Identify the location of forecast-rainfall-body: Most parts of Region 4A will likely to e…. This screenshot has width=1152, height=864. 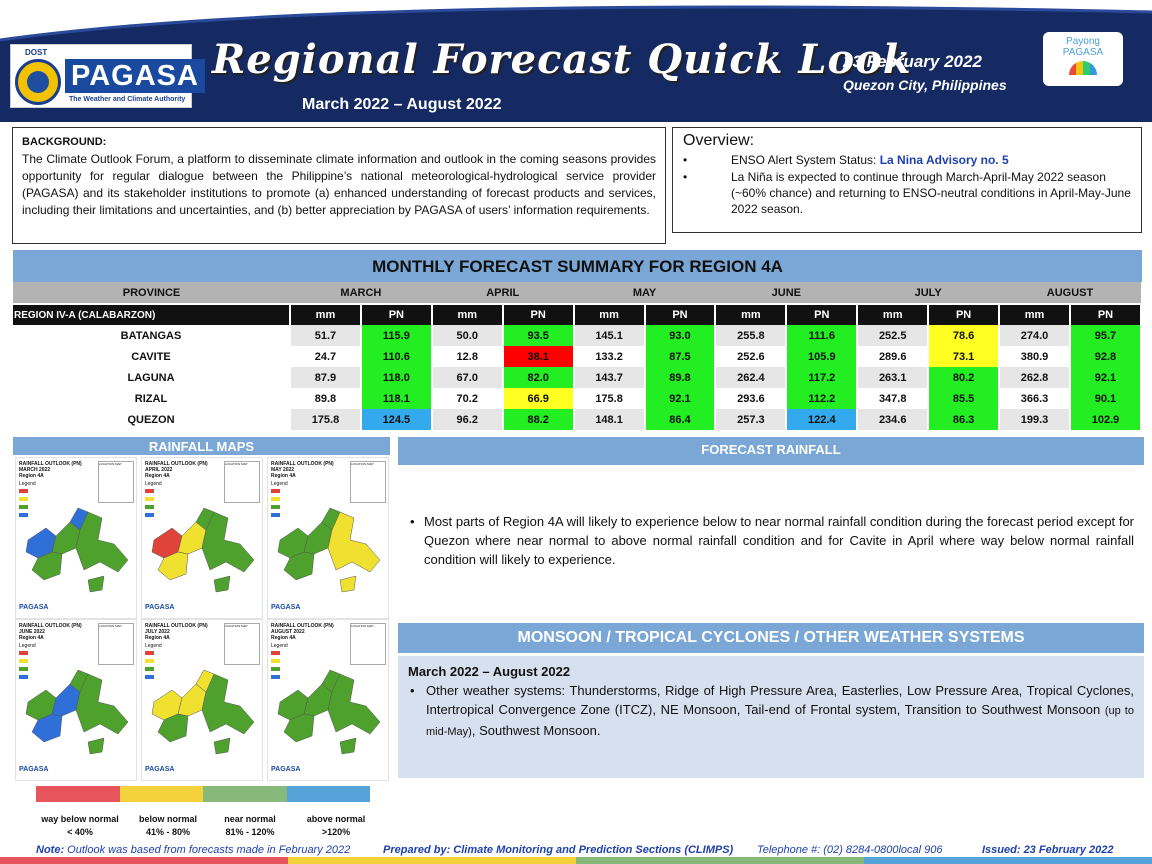
(771, 541).